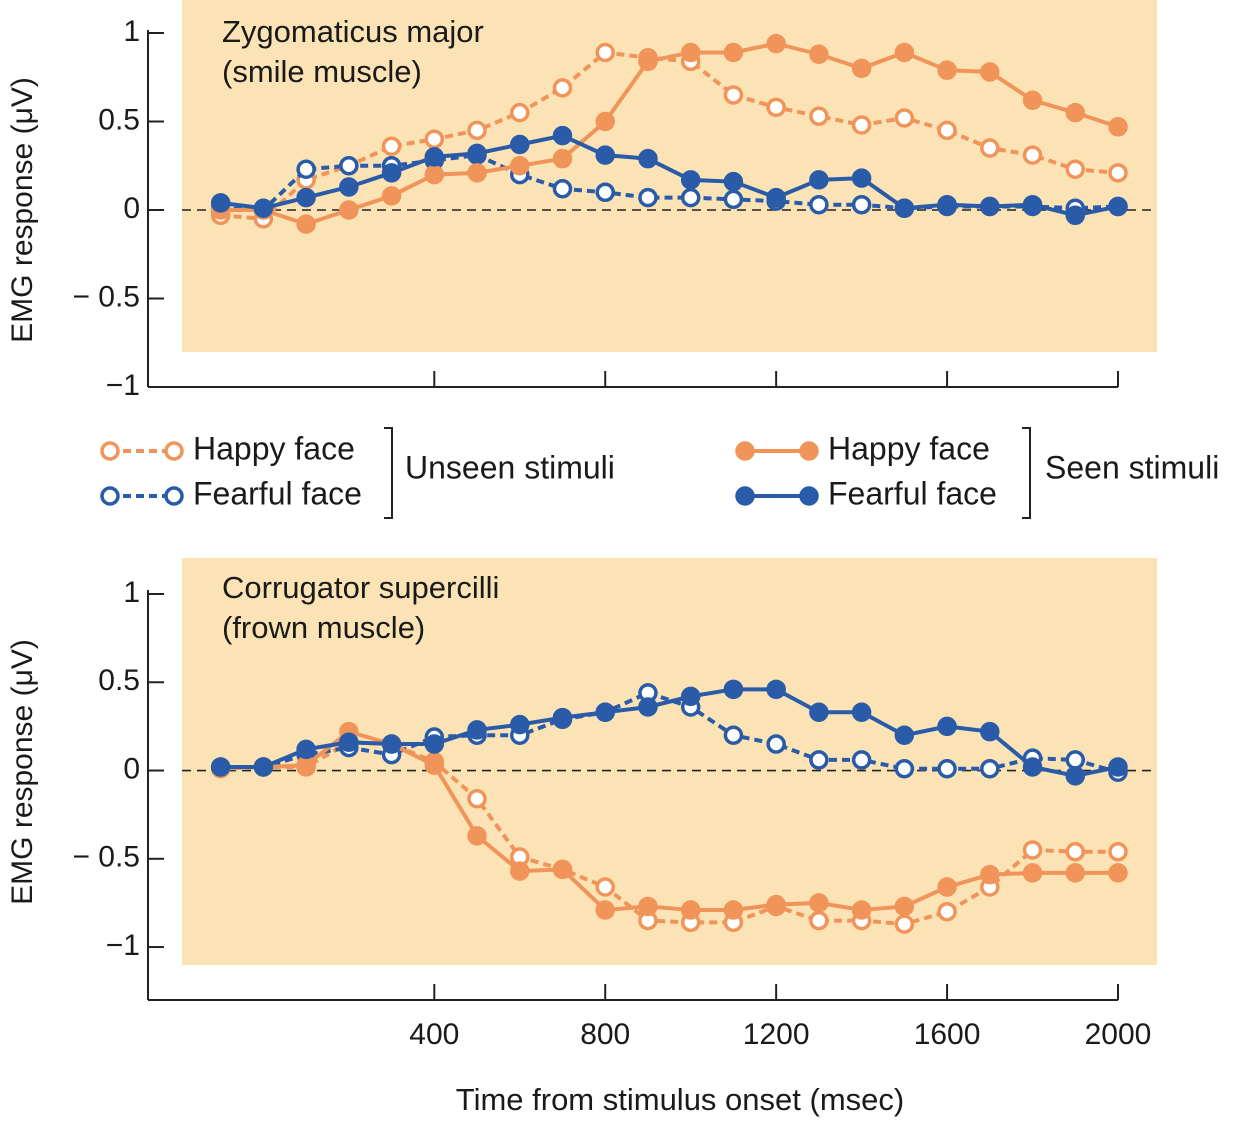 The width and height of the screenshot is (1242, 1123). Describe the element at coordinates (22, 772) in the screenshot. I see `y-axis-label: EMG response (μV)` at that location.